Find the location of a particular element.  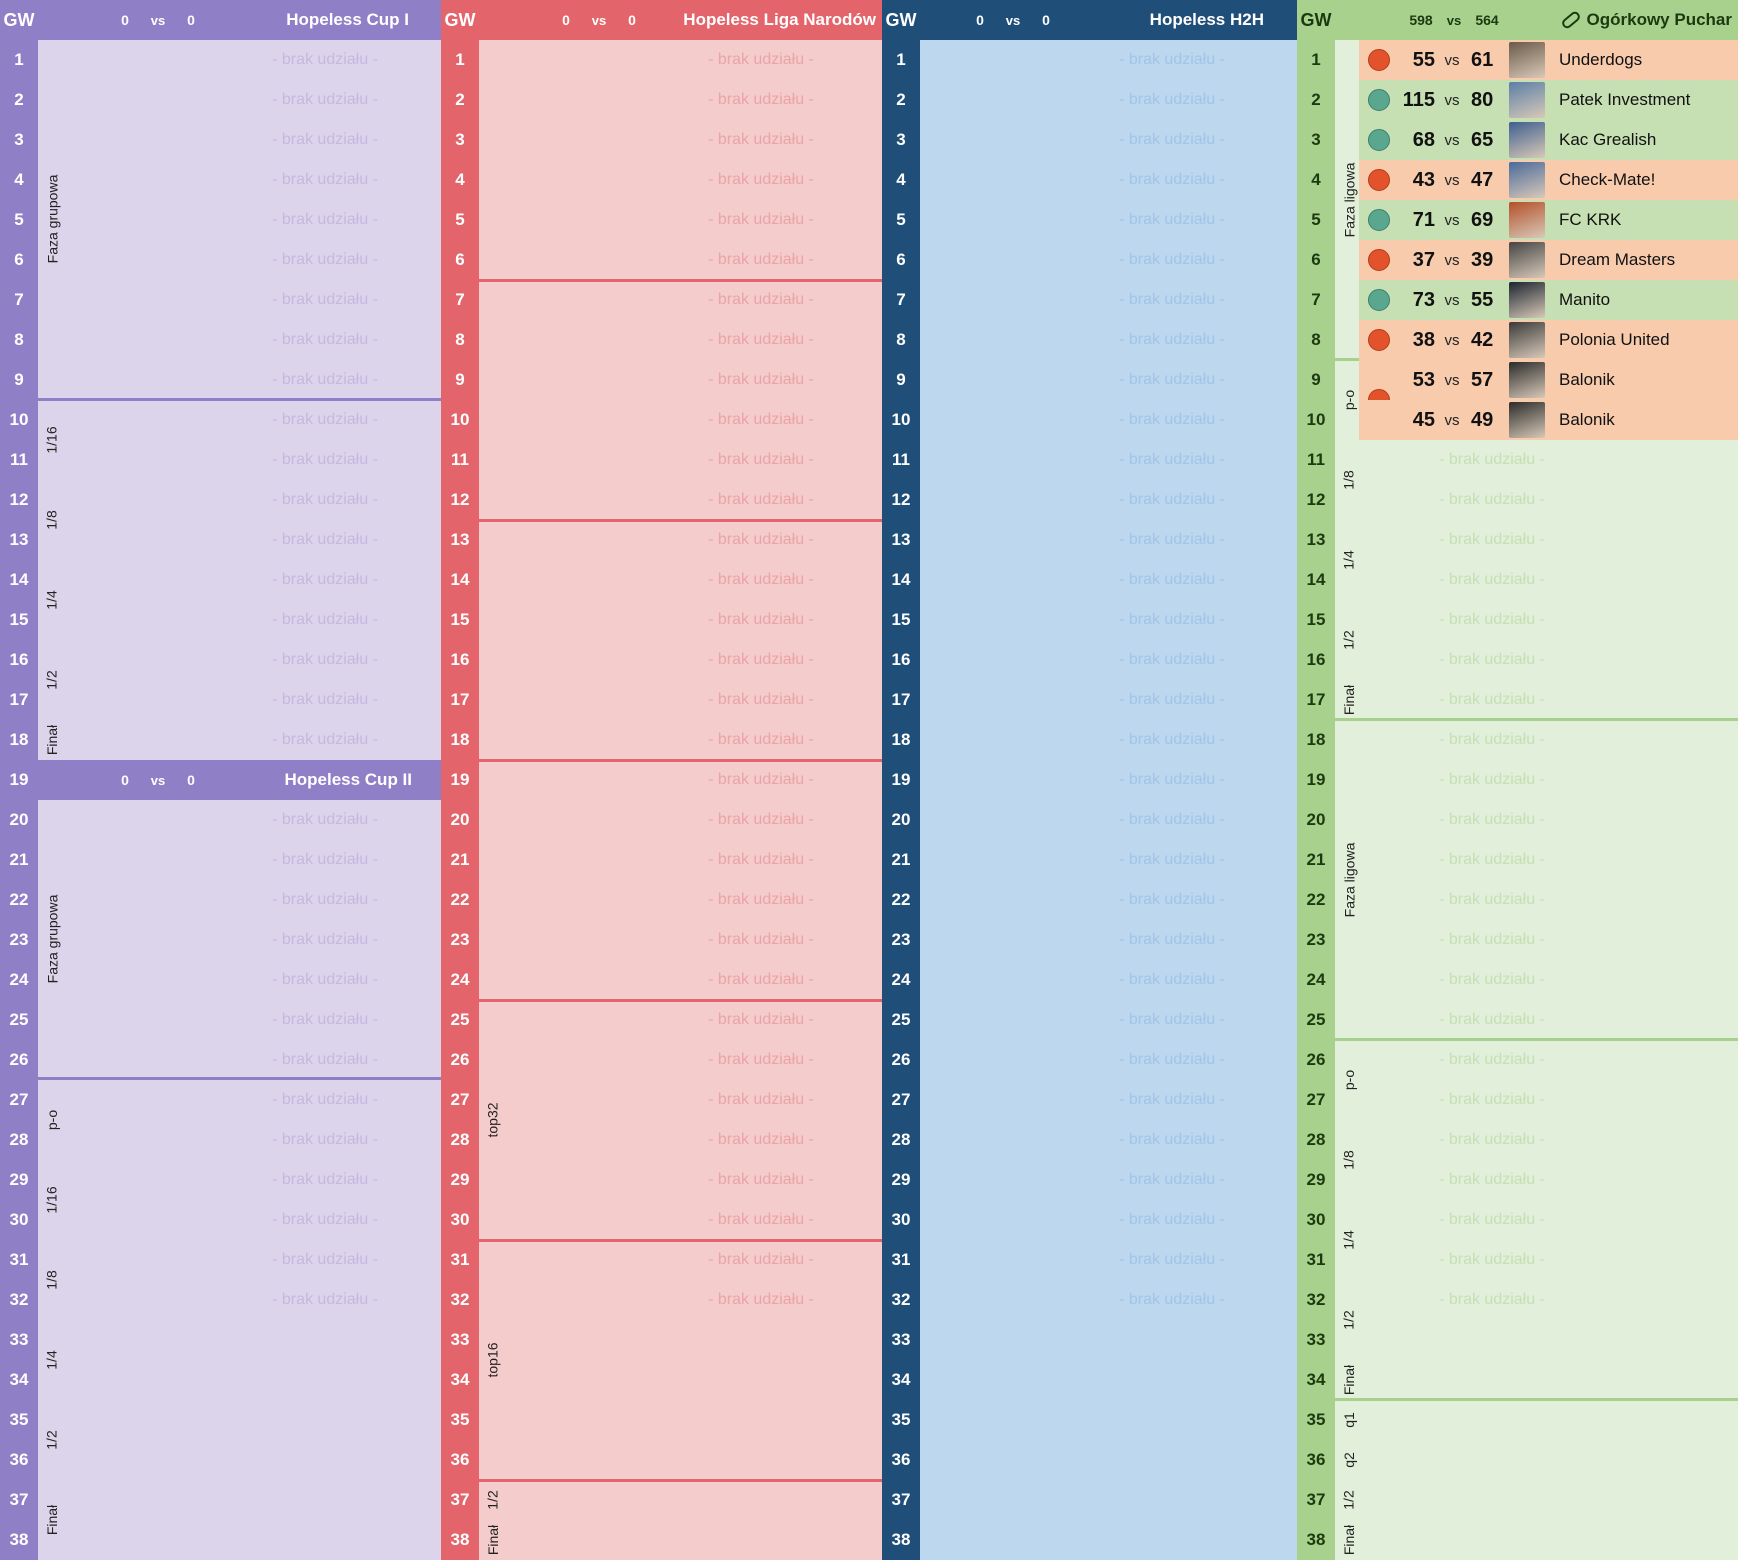

h2h-title: Hopeless H2H is located at coordinates (1206, 19).